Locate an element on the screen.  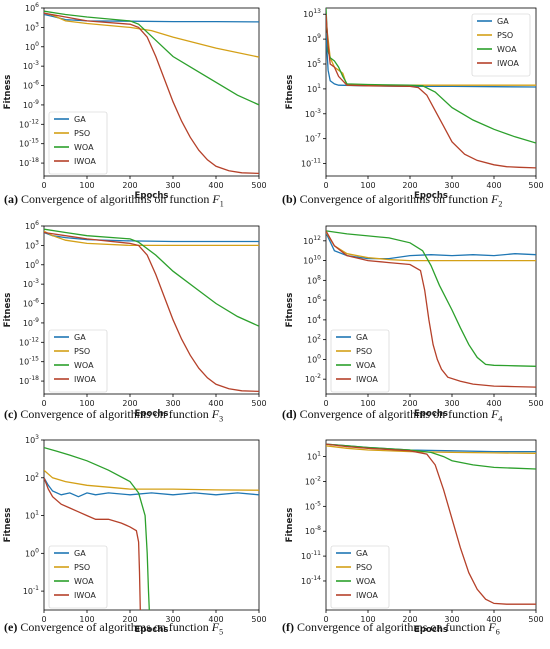
y-tick-label: 10⁸ is located at coordinates (314, 279).